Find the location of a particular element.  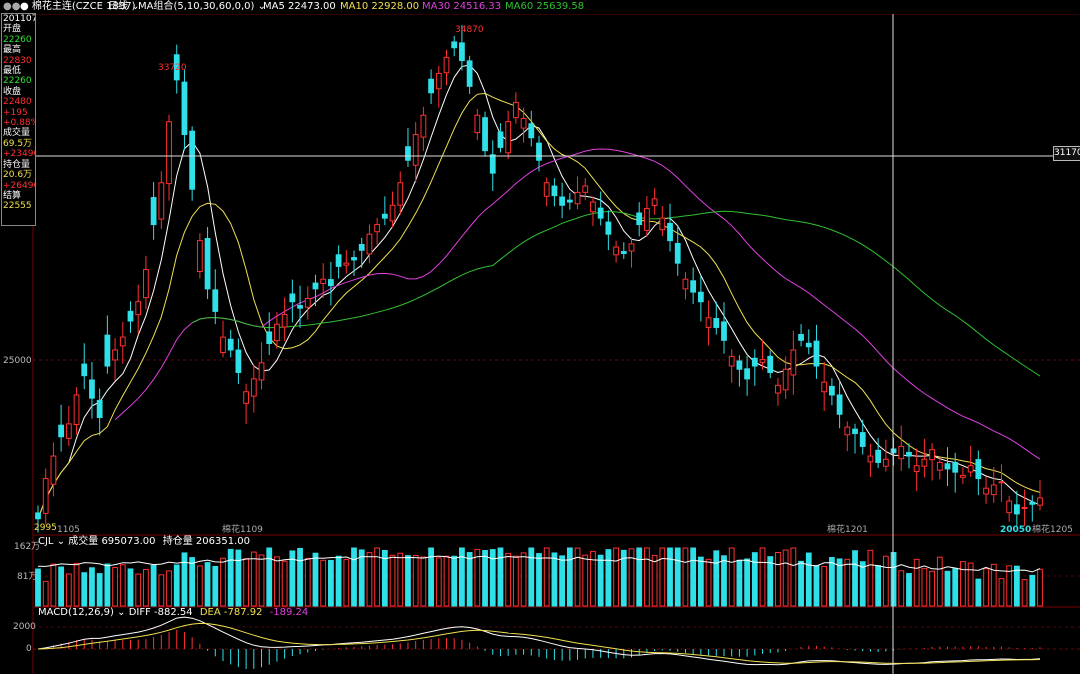

contract-label-1201: 棉花1201 is located at coordinates (847, 529).